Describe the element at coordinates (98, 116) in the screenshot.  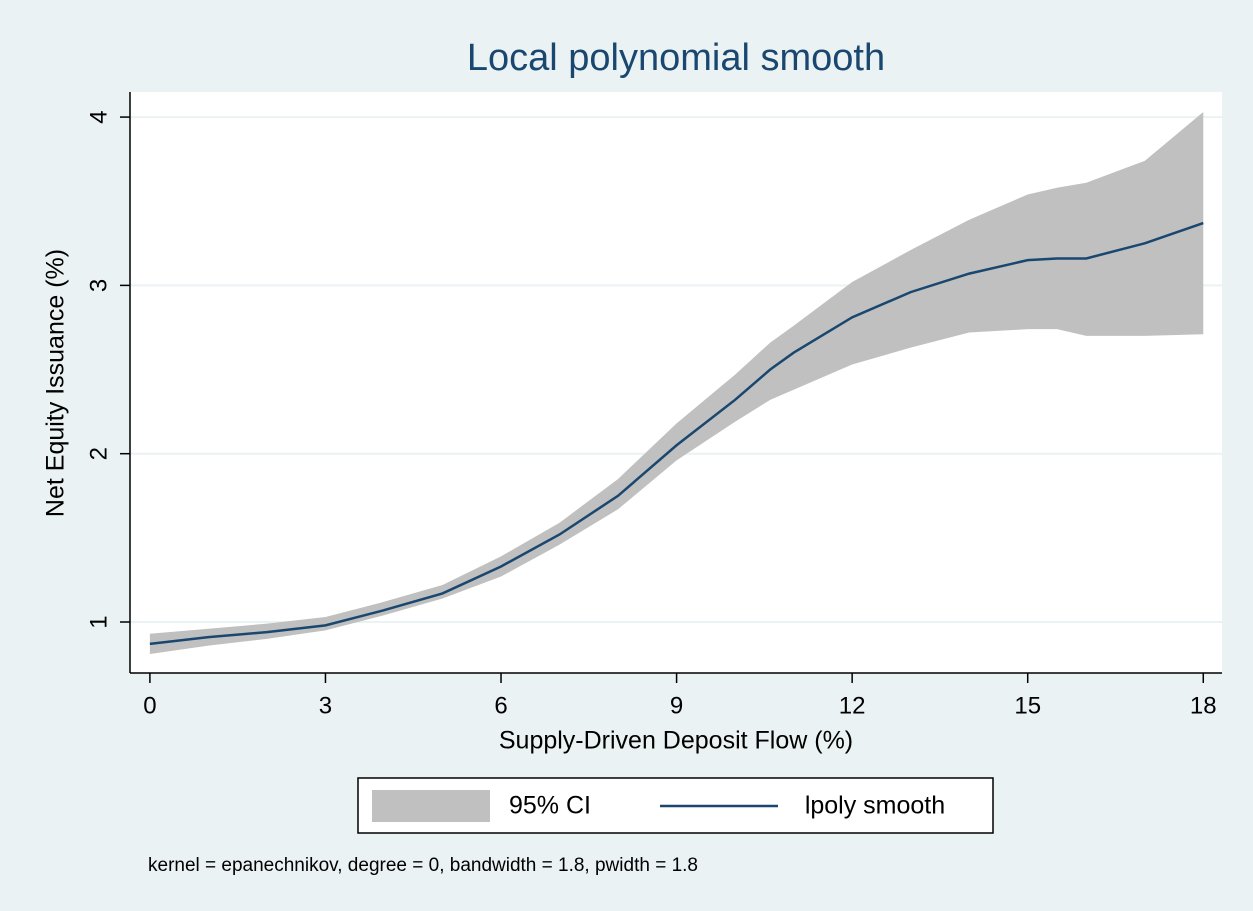
I see `y-tick-label: 4` at that location.